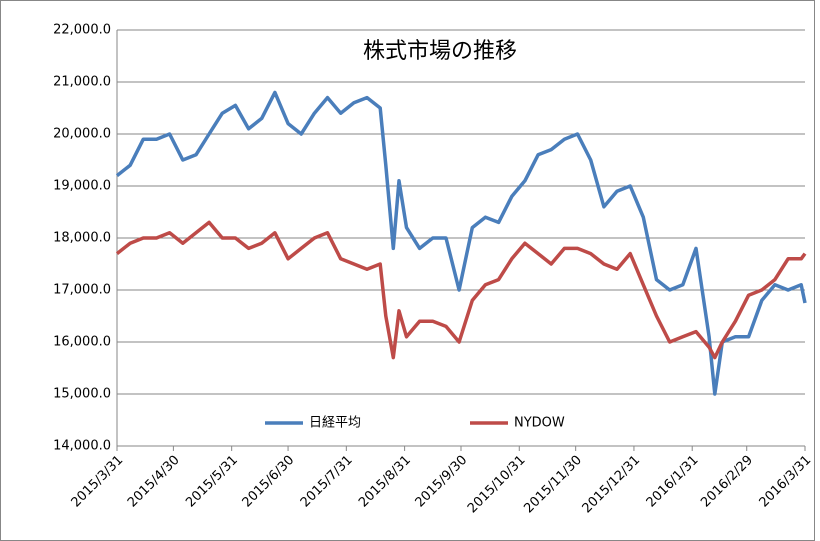 Image resolution: width=820 pixels, height=541 pixels. Describe the element at coordinates (539, 423) in the screenshot. I see `legend-label: NYDOW` at that location.